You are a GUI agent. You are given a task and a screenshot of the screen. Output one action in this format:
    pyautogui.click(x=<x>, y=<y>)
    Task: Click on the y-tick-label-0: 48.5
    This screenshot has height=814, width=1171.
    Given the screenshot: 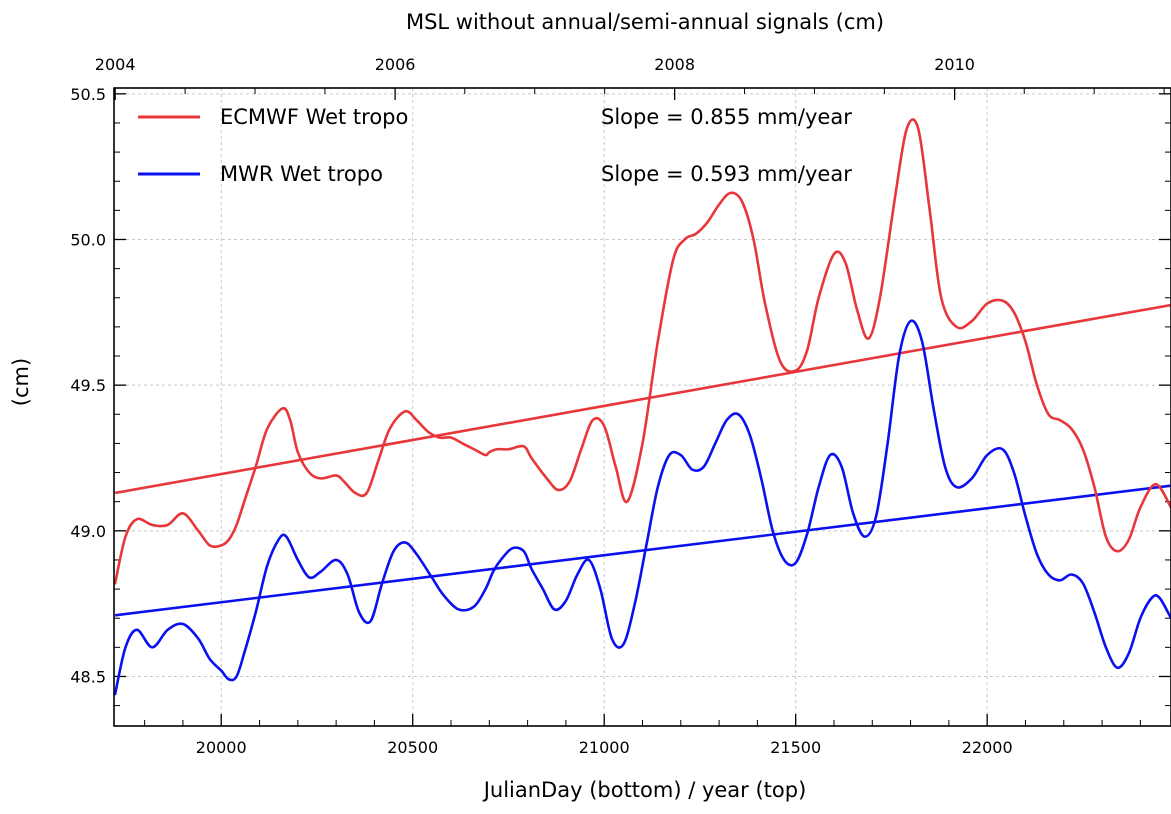 What is the action you would take?
    pyautogui.click(x=88, y=676)
    